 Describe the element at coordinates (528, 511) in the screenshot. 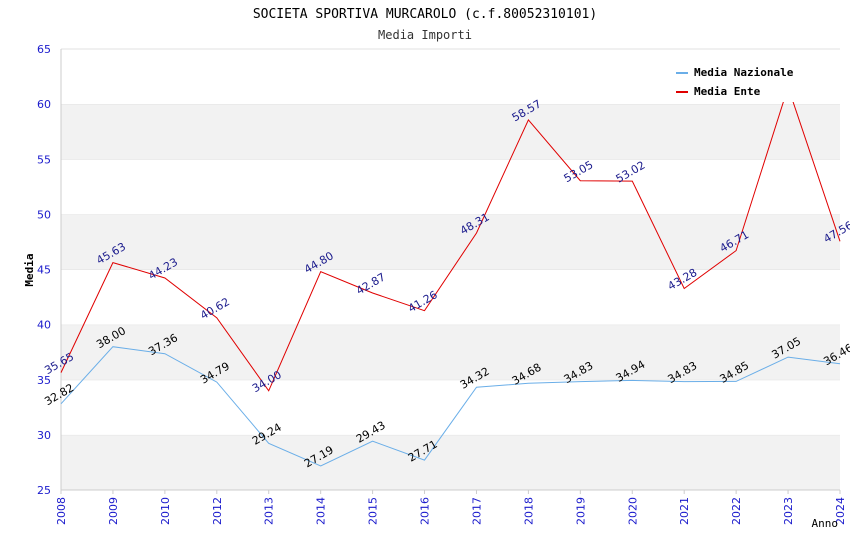

I see `x-tick-label: 2018` at that location.